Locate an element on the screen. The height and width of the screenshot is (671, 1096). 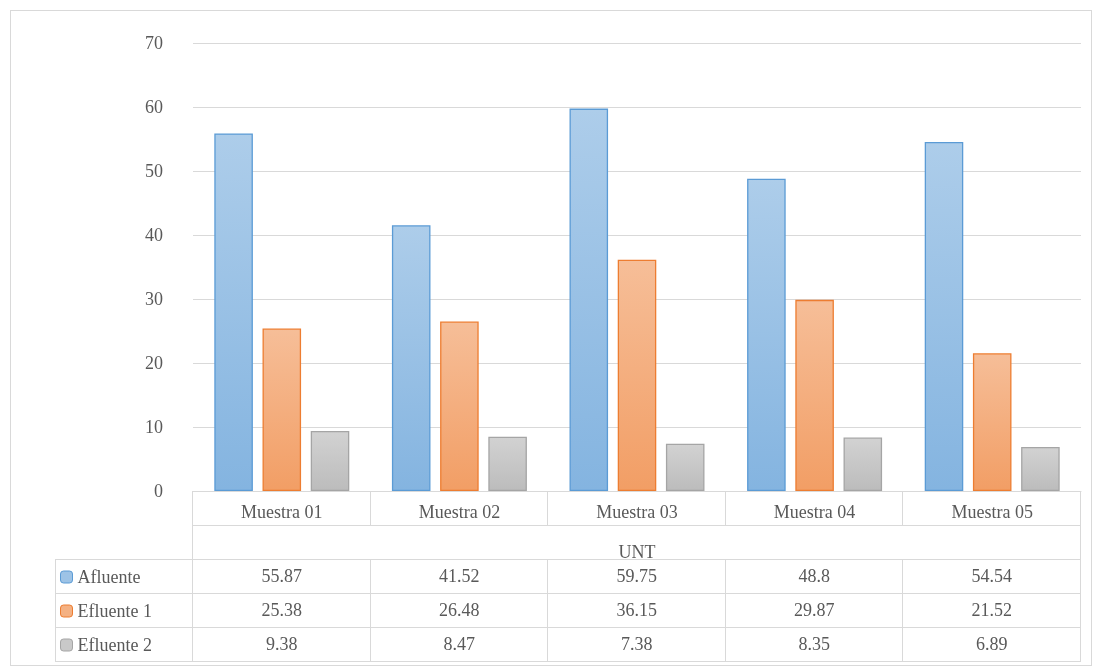
y-tick-label: 60 is located at coordinates (154, 107).